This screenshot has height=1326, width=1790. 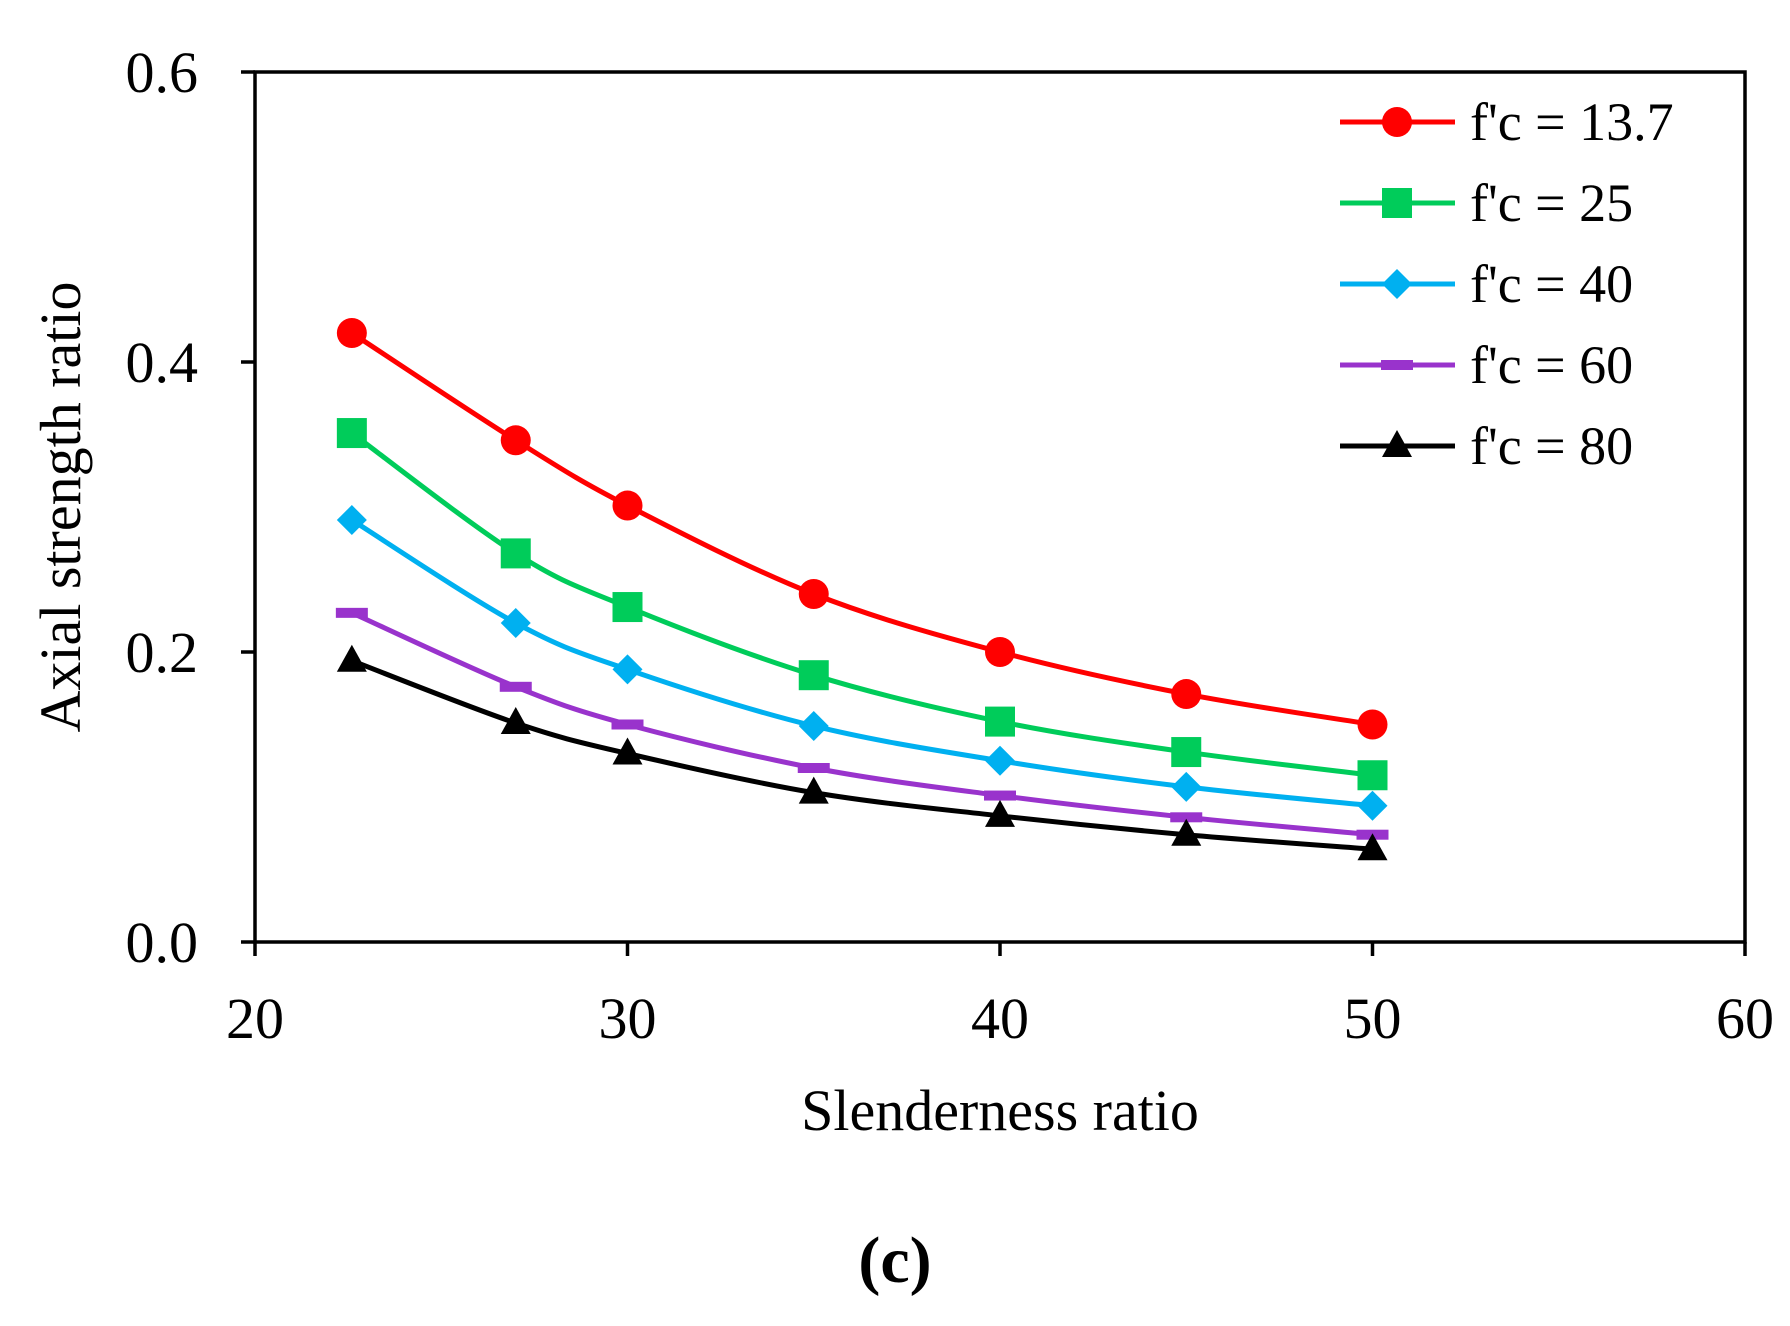 What do you see at coordinates (1373, 1018) in the screenshot?
I see `x-tick-label-3: 50` at bounding box center [1373, 1018].